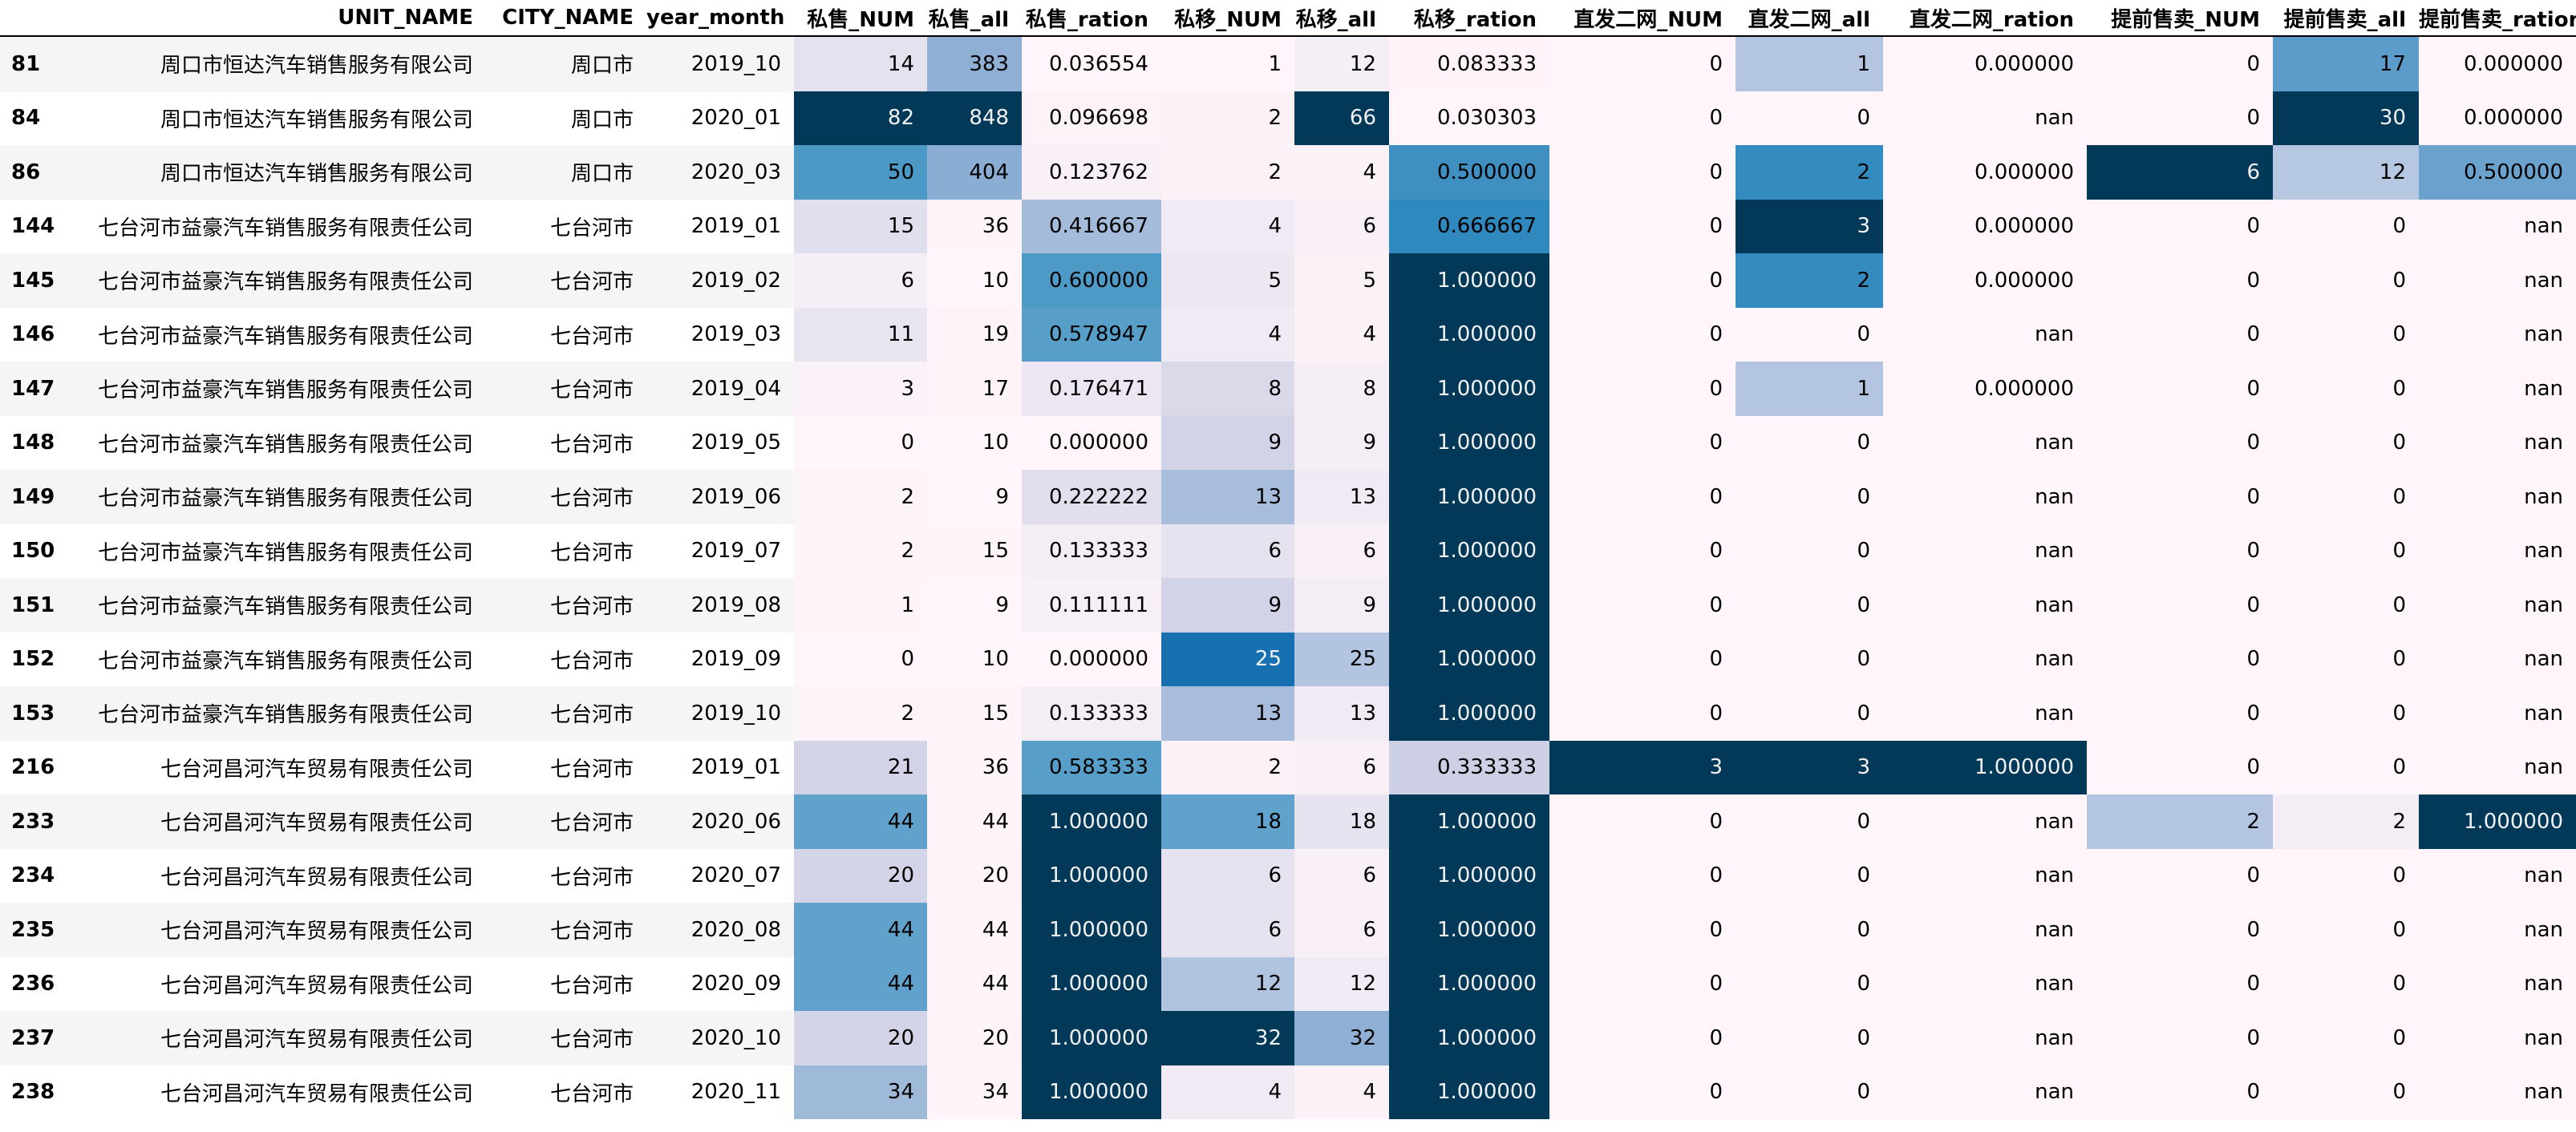  What do you see at coordinates (975, 767) in the screenshot?
I see `heatmap-cell: 36` at bounding box center [975, 767].